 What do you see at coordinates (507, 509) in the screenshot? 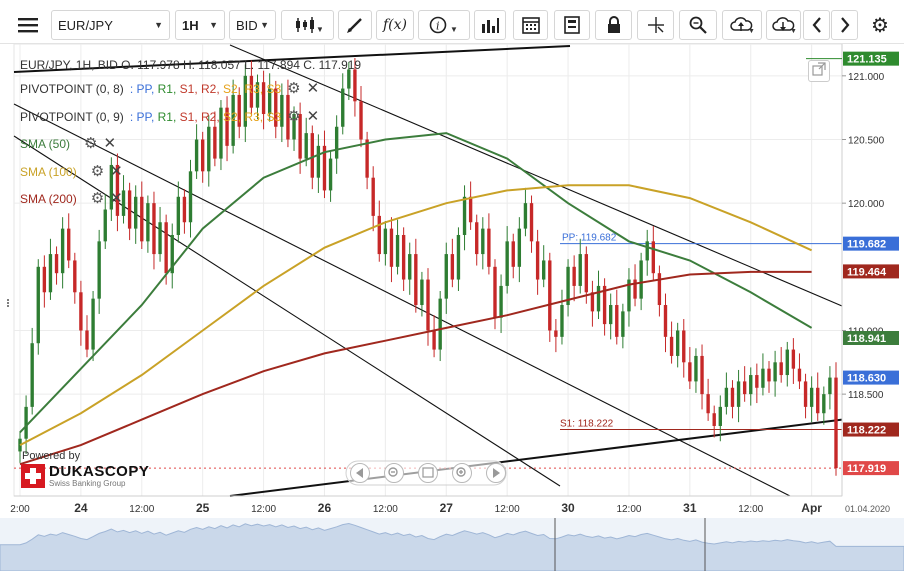
I see `x-tick-label: 12:00` at bounding box center [507, 509].